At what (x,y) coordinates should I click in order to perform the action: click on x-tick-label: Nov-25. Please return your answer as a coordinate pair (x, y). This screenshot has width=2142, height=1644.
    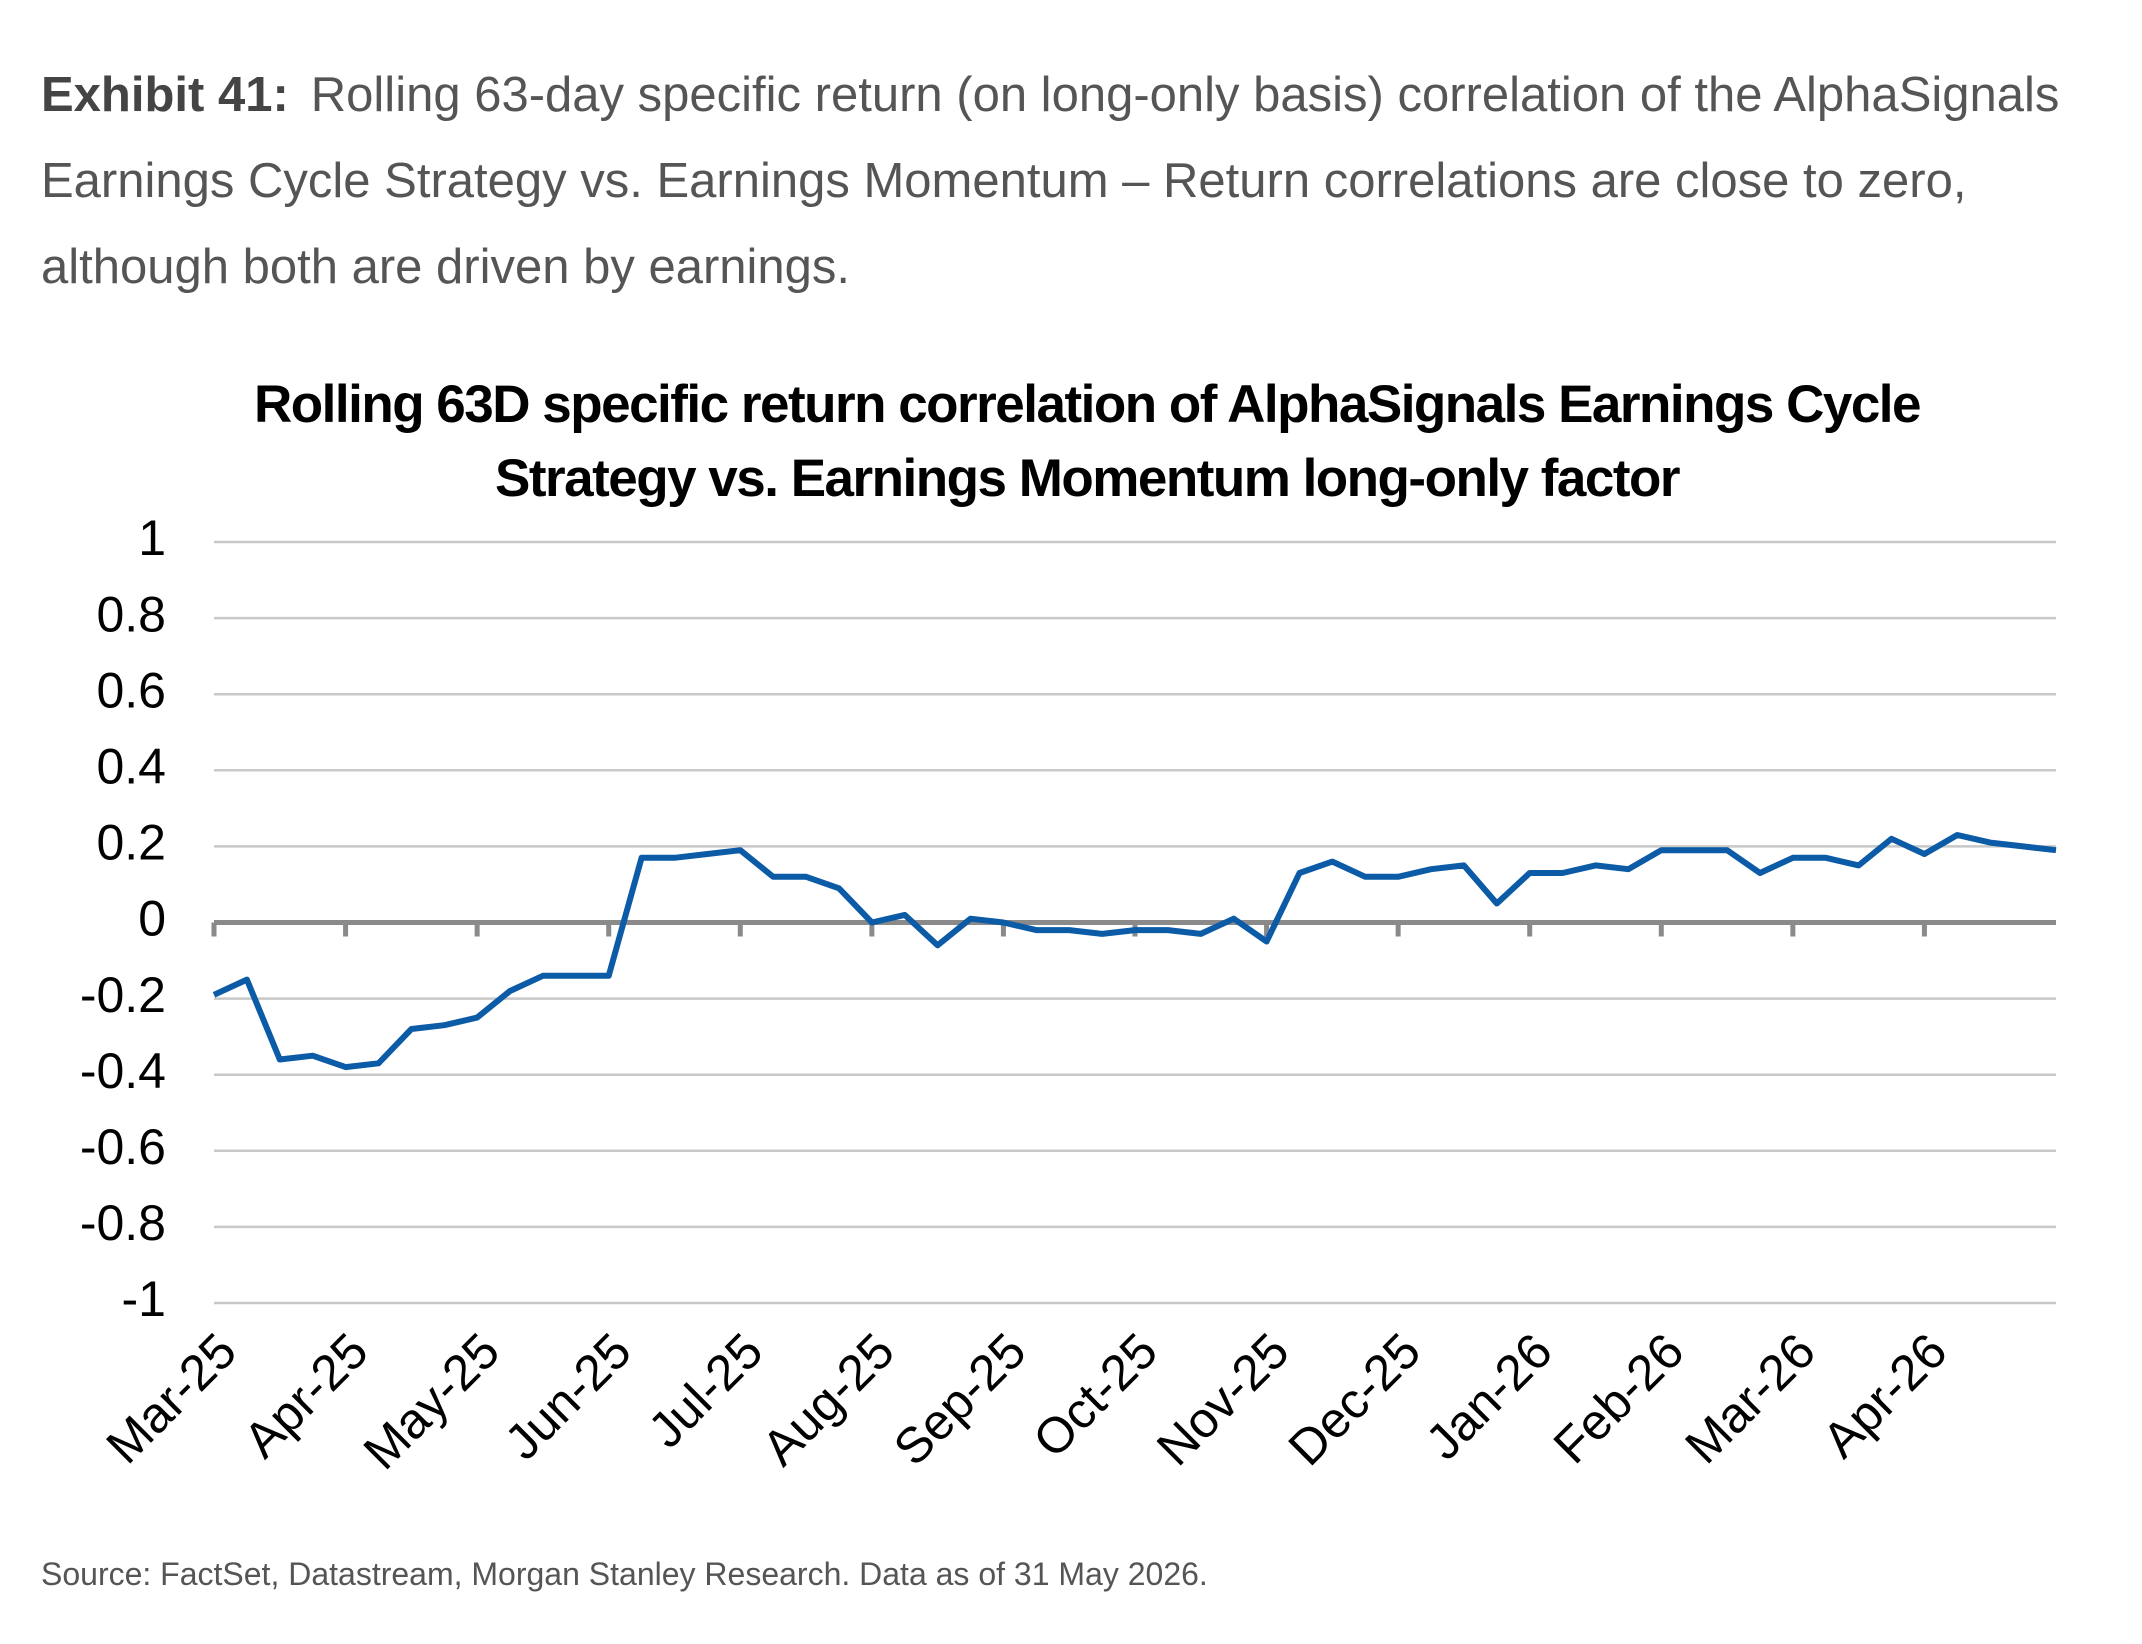
    Looking at the image, I should click on (1223, 1400).